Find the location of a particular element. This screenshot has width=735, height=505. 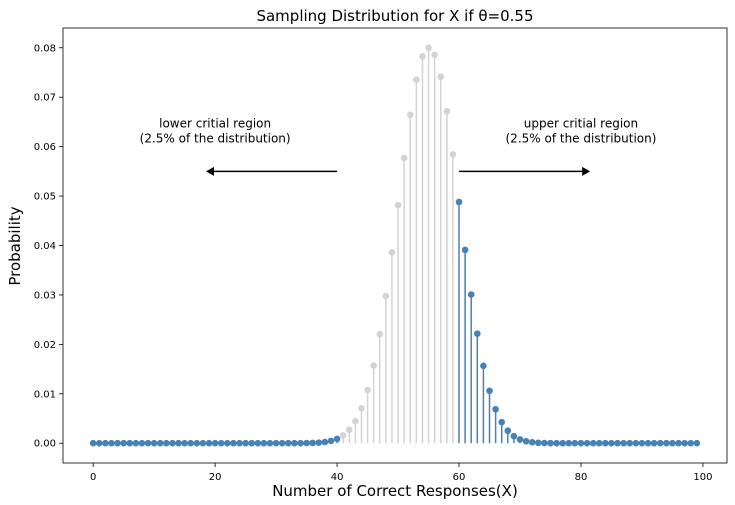

annotation-text: lower critial region is located at coordinates (215, 124).